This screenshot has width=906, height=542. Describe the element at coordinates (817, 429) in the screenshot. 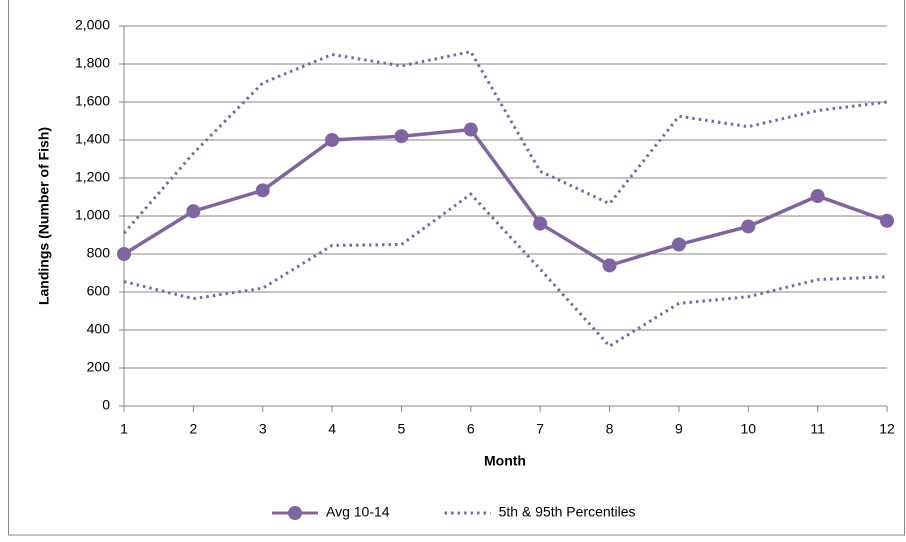

I see `x-tick-label: 11` at that location.